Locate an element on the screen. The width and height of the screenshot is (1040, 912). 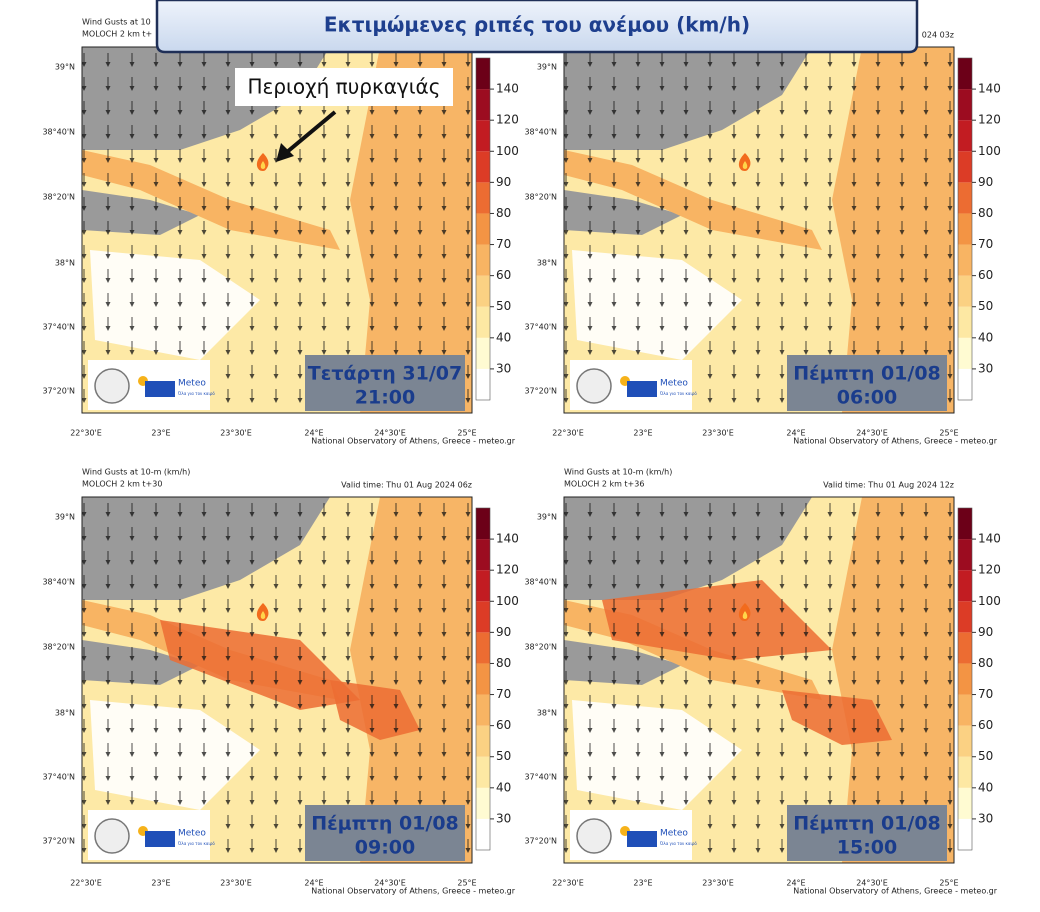
lat-label: 39°N is located at coordinates (65, 517).